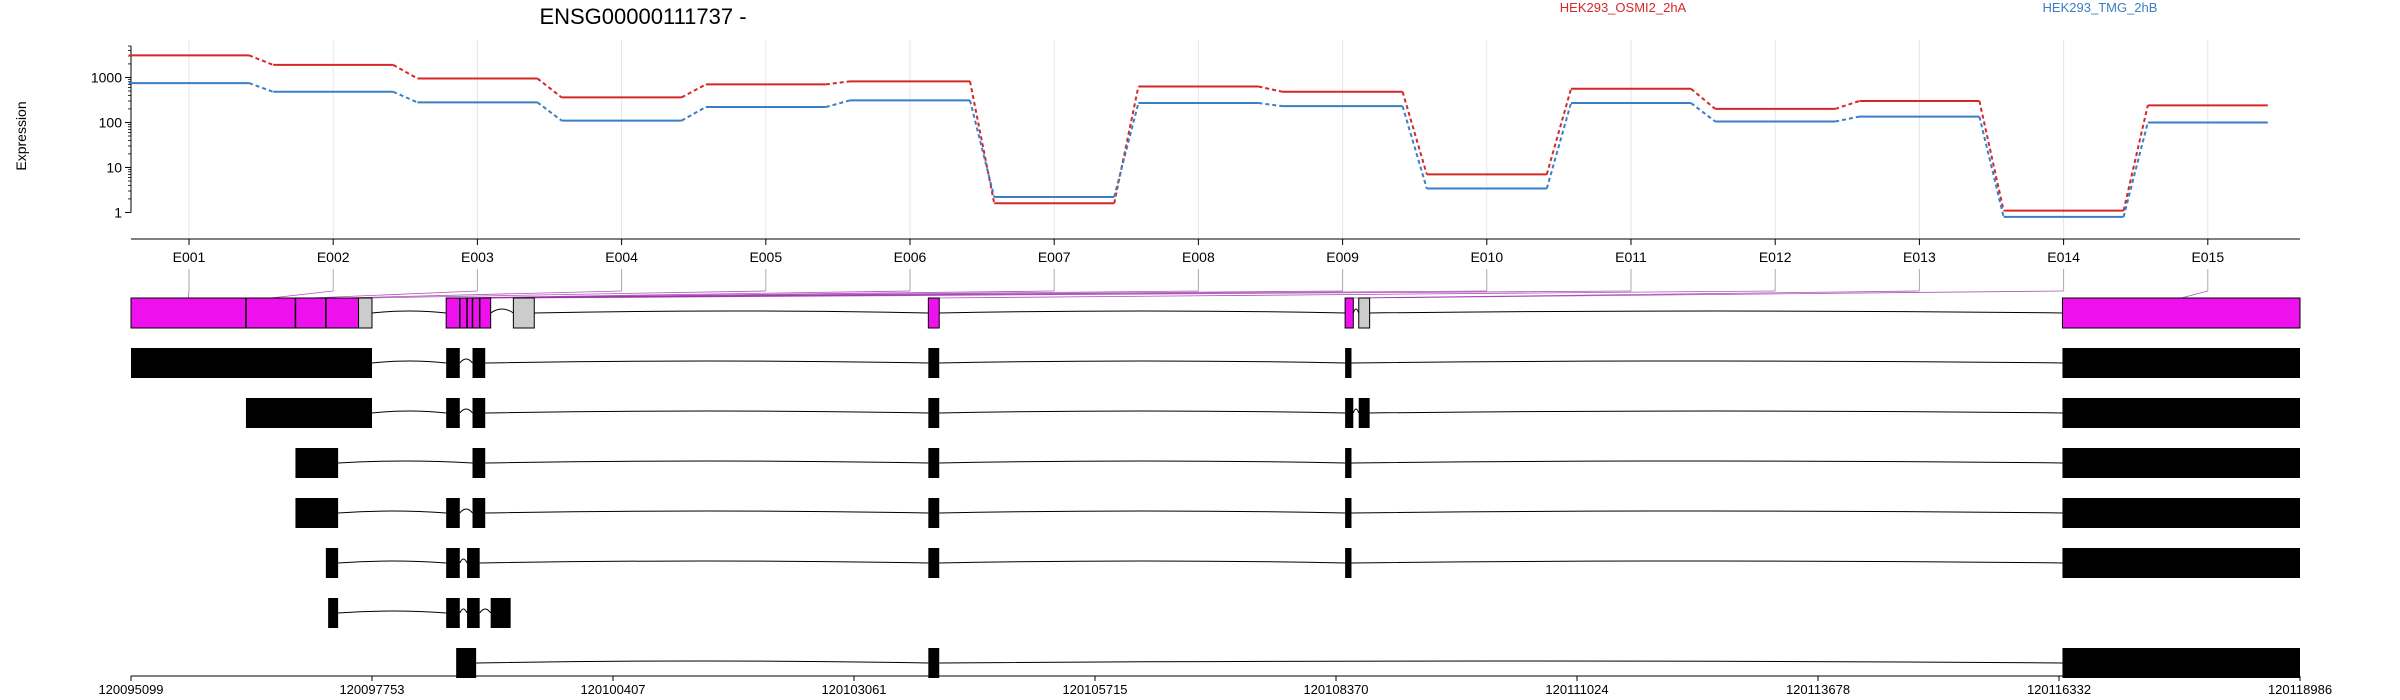 The image size is (2400, 700). What do you see at coordinates (621, 257) in the screenshot?
I see `x-tick-label-E004: E004` at bounding box center [621, 257].